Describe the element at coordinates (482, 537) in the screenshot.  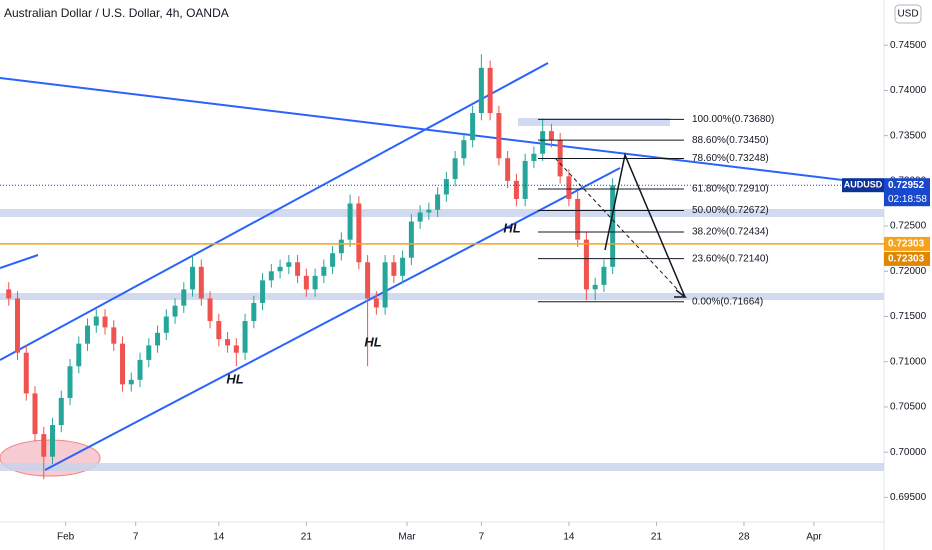
I see `x-tick-label: 7` at that location.